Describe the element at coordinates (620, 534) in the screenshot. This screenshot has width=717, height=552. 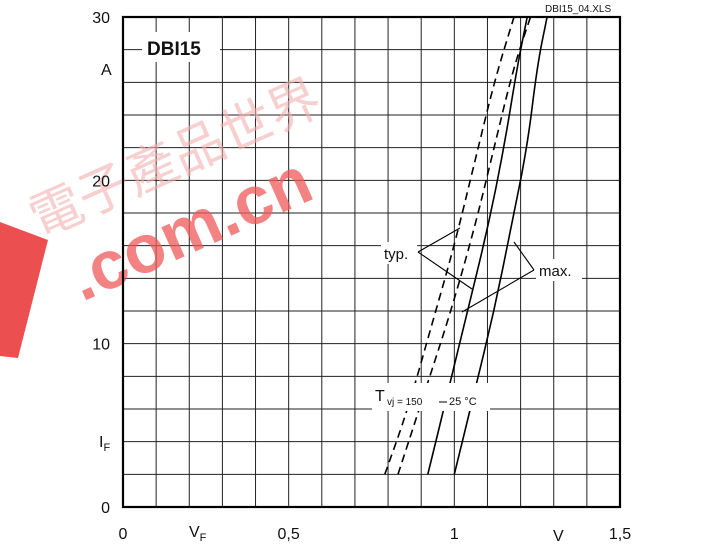
I see `x-tick-label: 1,5` at that location.